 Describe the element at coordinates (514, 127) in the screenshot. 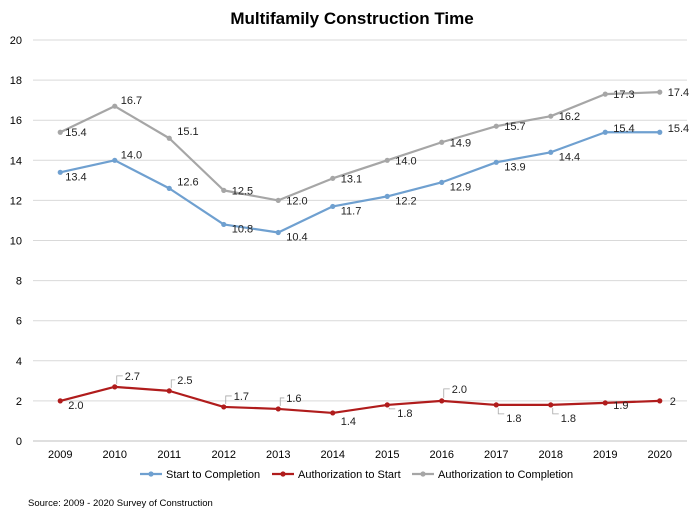

I see `data-label-authorization-to-completion: 15.7` at that location.